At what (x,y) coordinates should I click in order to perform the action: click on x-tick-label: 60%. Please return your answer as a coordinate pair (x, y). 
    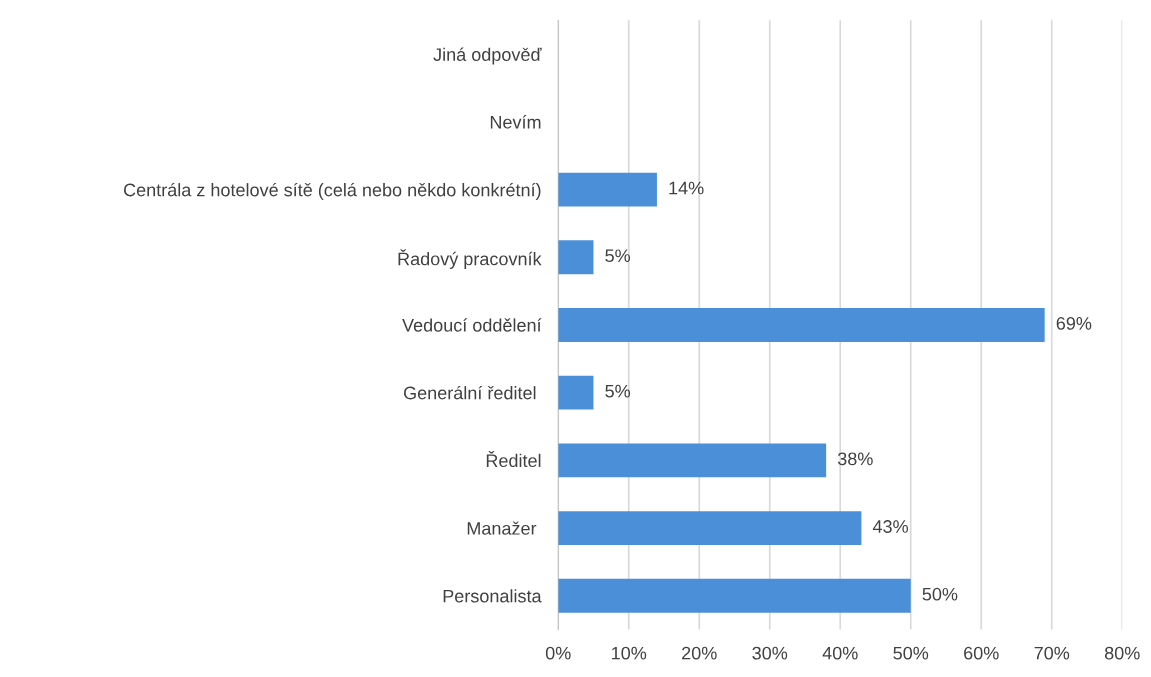
    Looking at the image, I should click on (981, 653).